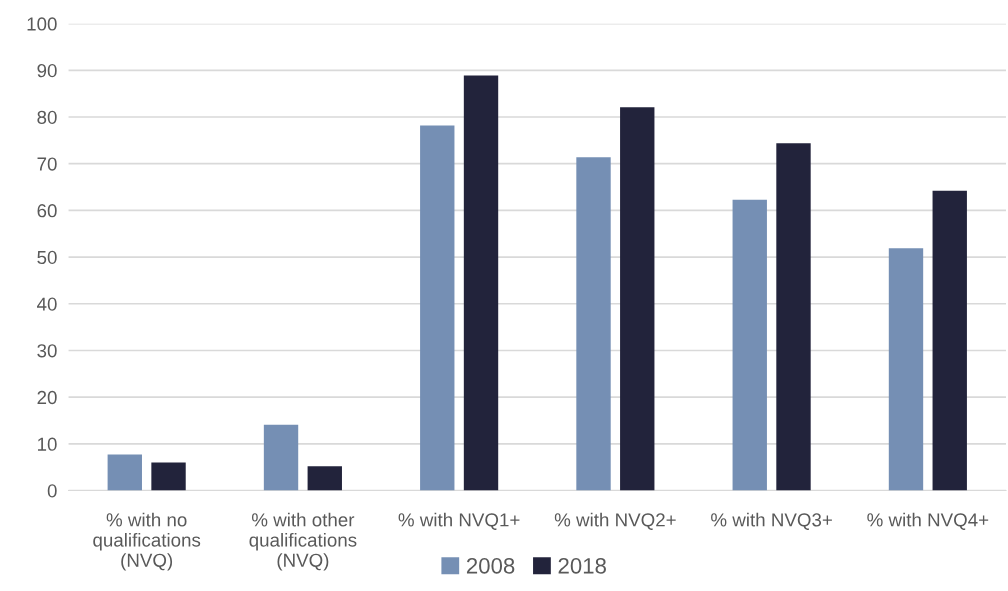 The height and width of the screenshot is (591, 1008). Describe the element at coordinates (47, 304) in the screenshot. I see `y-tick-label: 40` at that location.